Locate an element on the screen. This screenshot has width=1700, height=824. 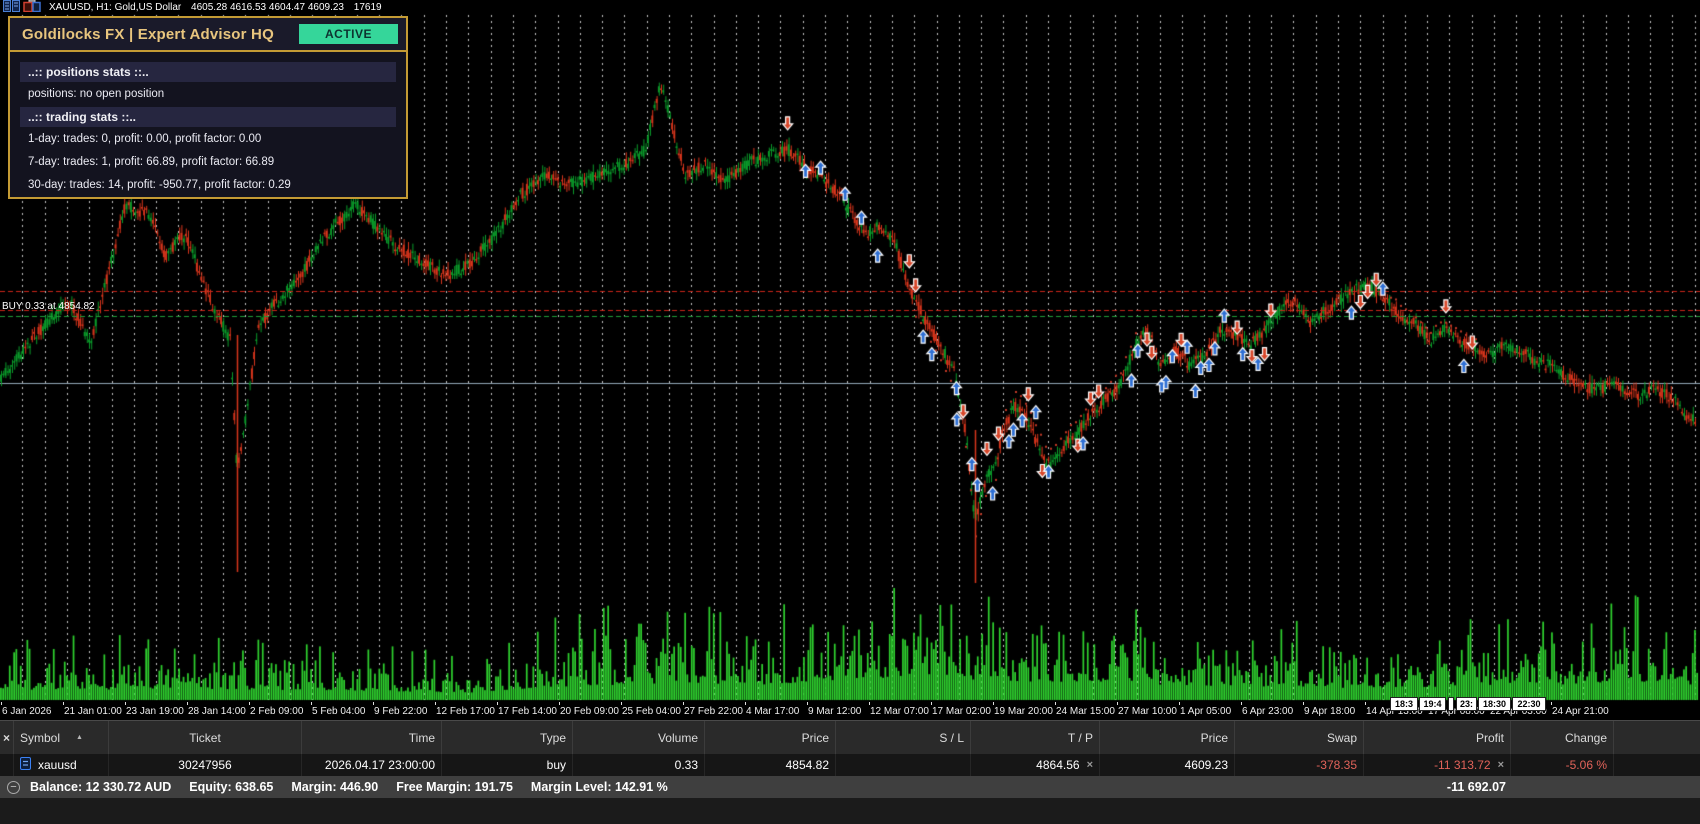
positions-status-line: positions: no open position is located at coordinates (96, 94).